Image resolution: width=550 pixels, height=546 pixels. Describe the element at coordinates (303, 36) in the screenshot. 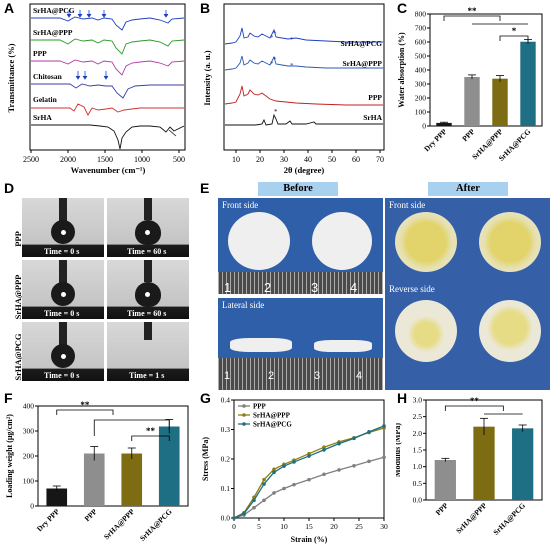

I see `xrd-line-srha-pcg` at that location.